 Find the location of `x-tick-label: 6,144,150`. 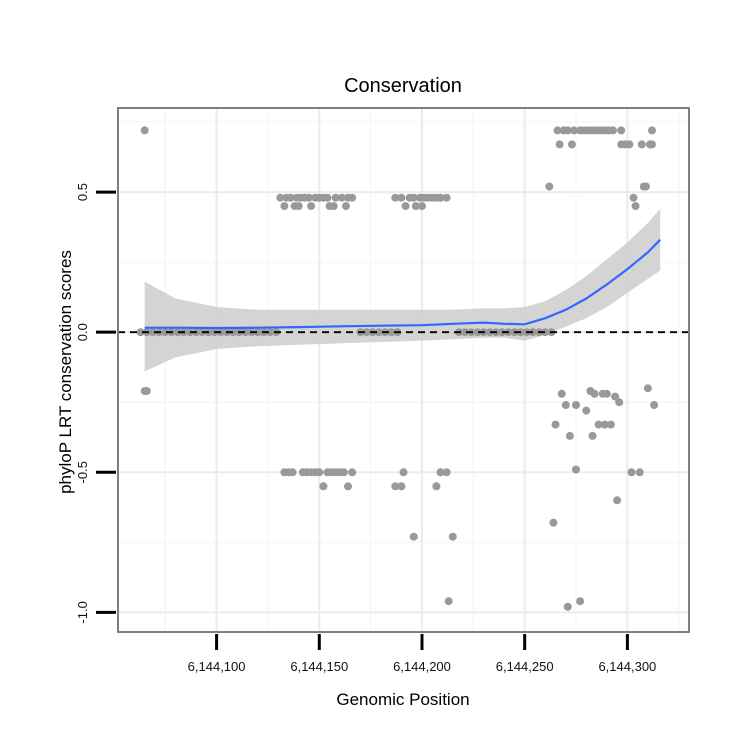

x-tick-label: 6,144,150 is located at coordinates (319, 666).